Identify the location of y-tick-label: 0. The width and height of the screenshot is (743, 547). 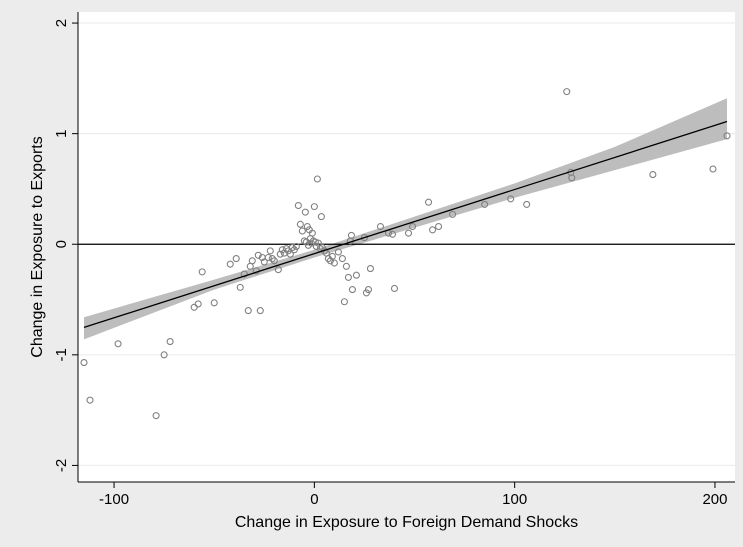
(61, 244).